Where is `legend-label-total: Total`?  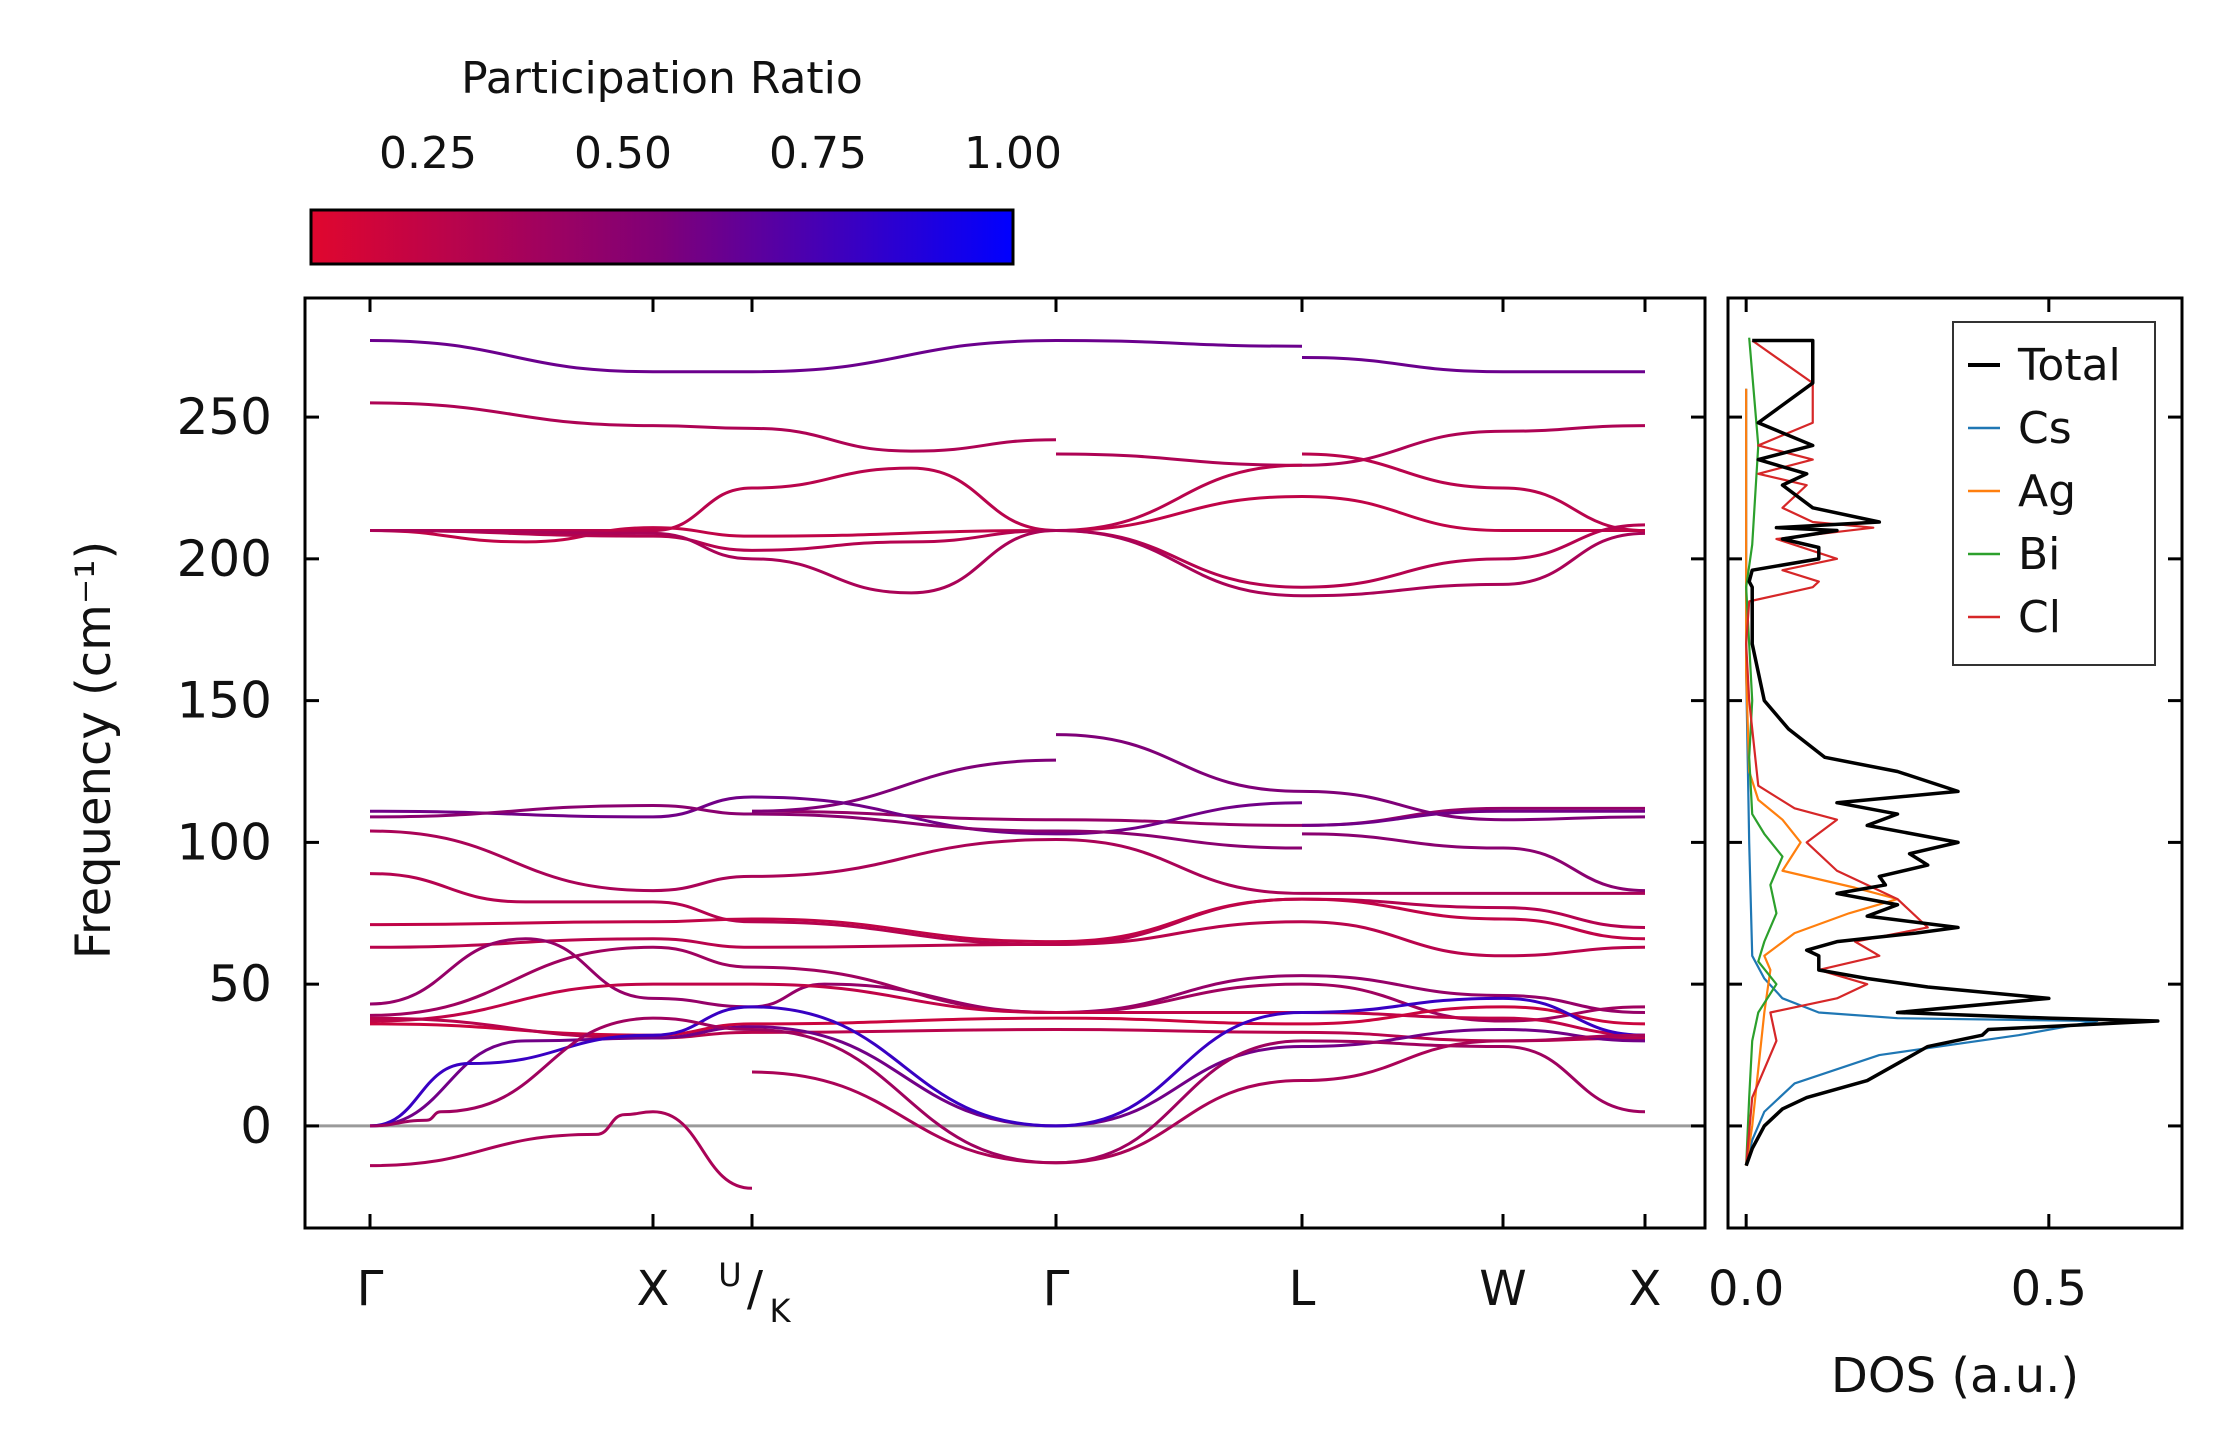 legend-label-total: Total is located at coordinates (2069, 365).